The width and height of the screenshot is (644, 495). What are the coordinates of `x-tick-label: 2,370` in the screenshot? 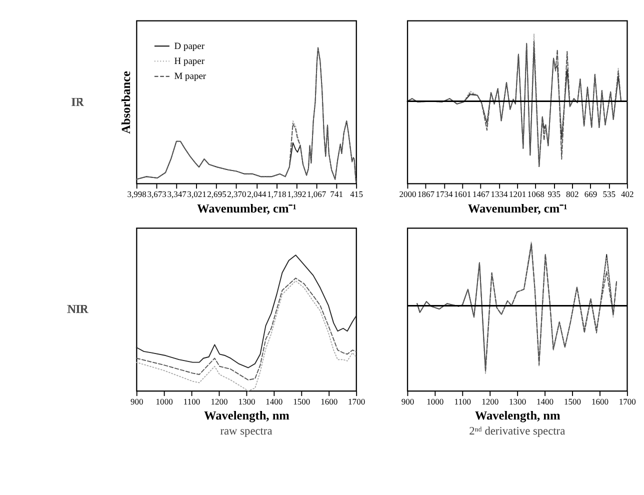 It's located at (236, 194).